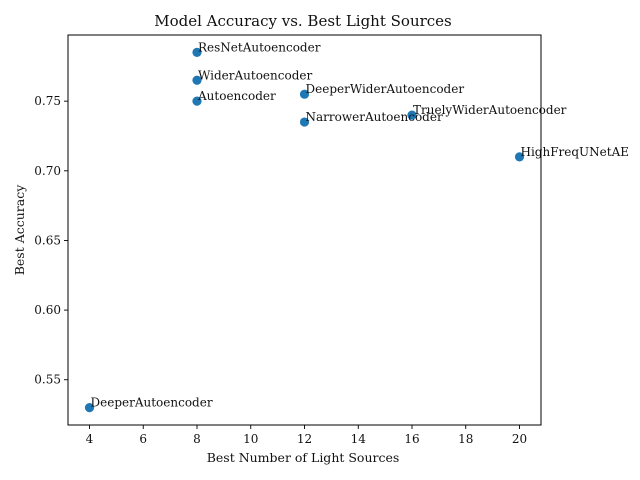 This screenshot has height=480, width=640. Describe the element at coordinates (152, 403) in the screenshot. I see `data-point-label: DeeperAutoencoder` at that location.